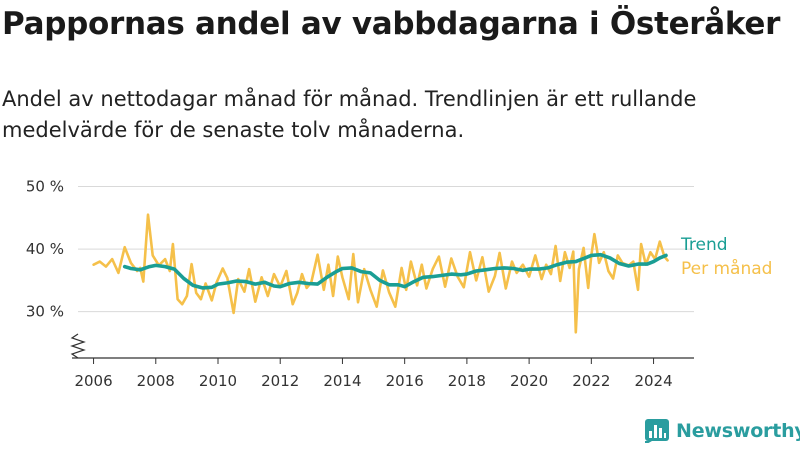 The height and width of the screenshot is (450, 800). I want to click on x-tick-label: 2012, so click(280, 381).